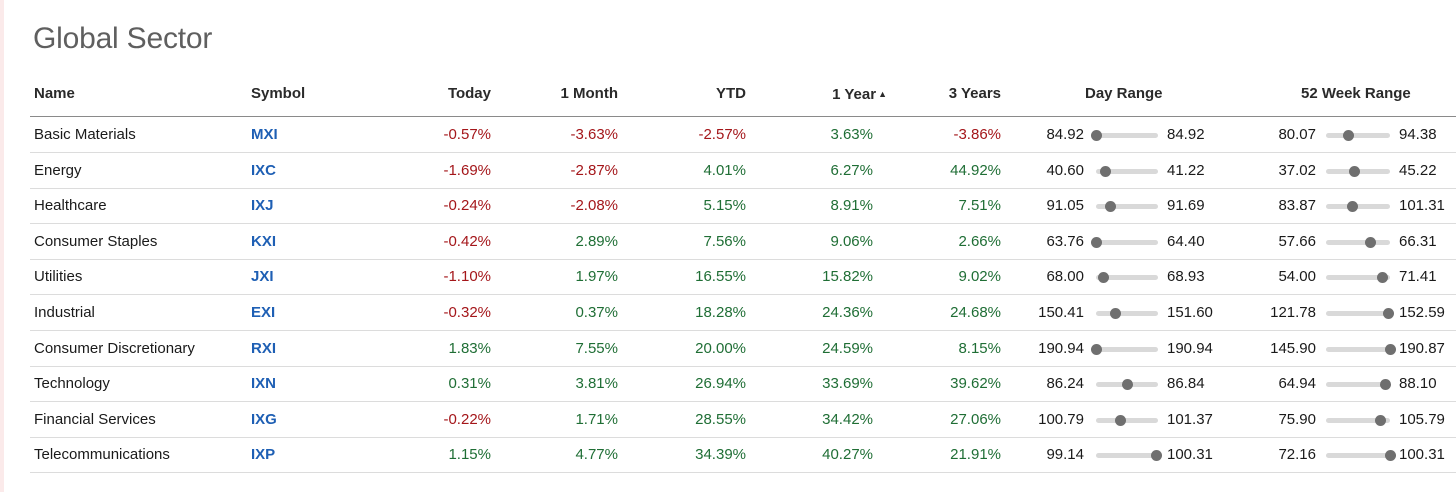 Image resolution: width=1456 pixels, height=492 pixels. I want to click on day-range-high: 91.69, so click(1186, 206).